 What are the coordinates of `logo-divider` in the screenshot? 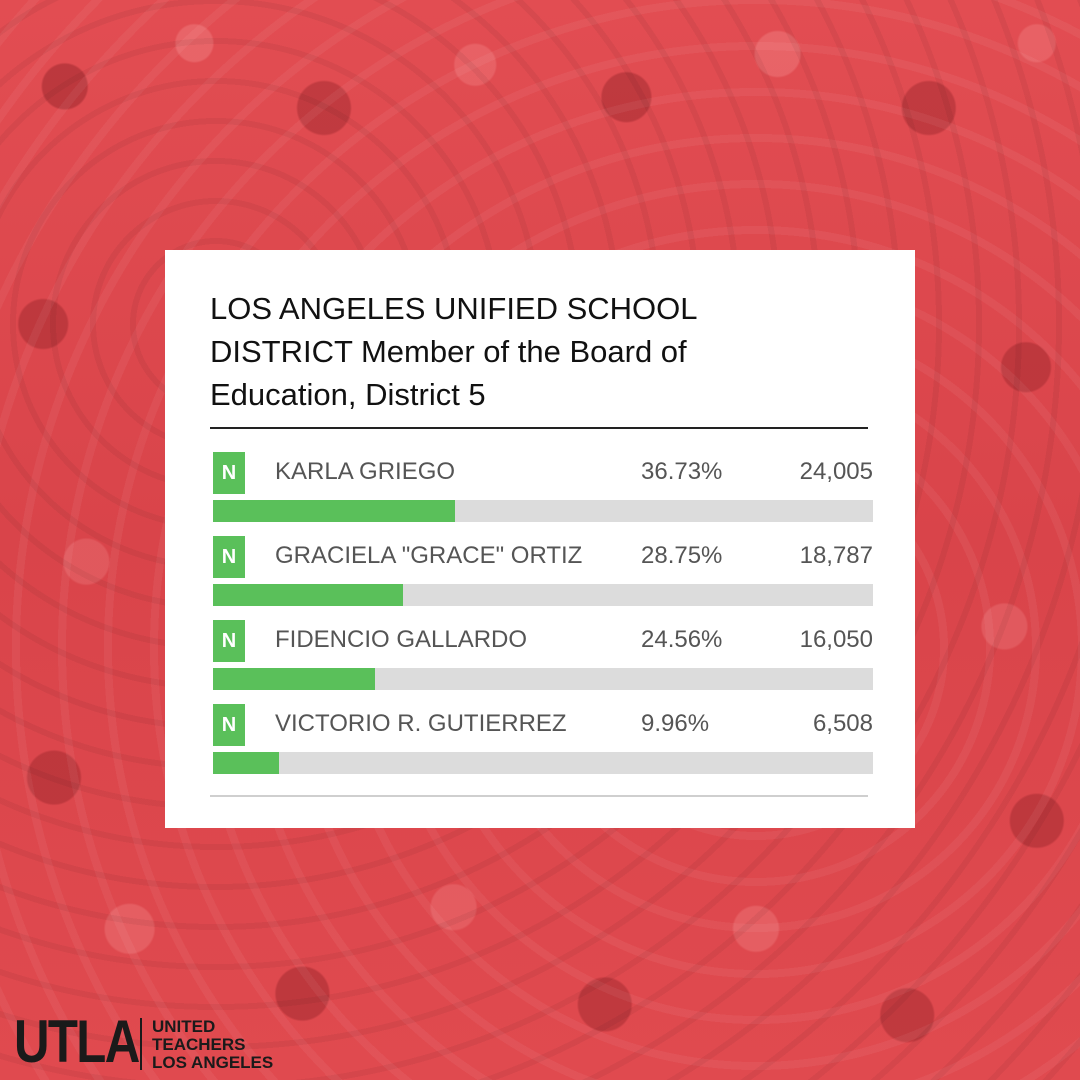 It's located at (141, 1044).